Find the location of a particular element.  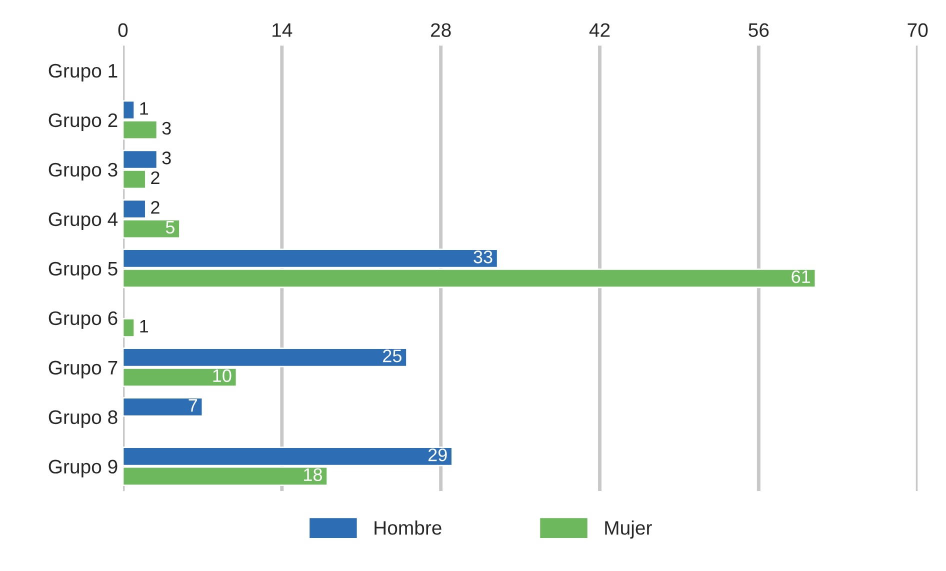

x-tick-label: 28 is located at coordinates (441, 30).